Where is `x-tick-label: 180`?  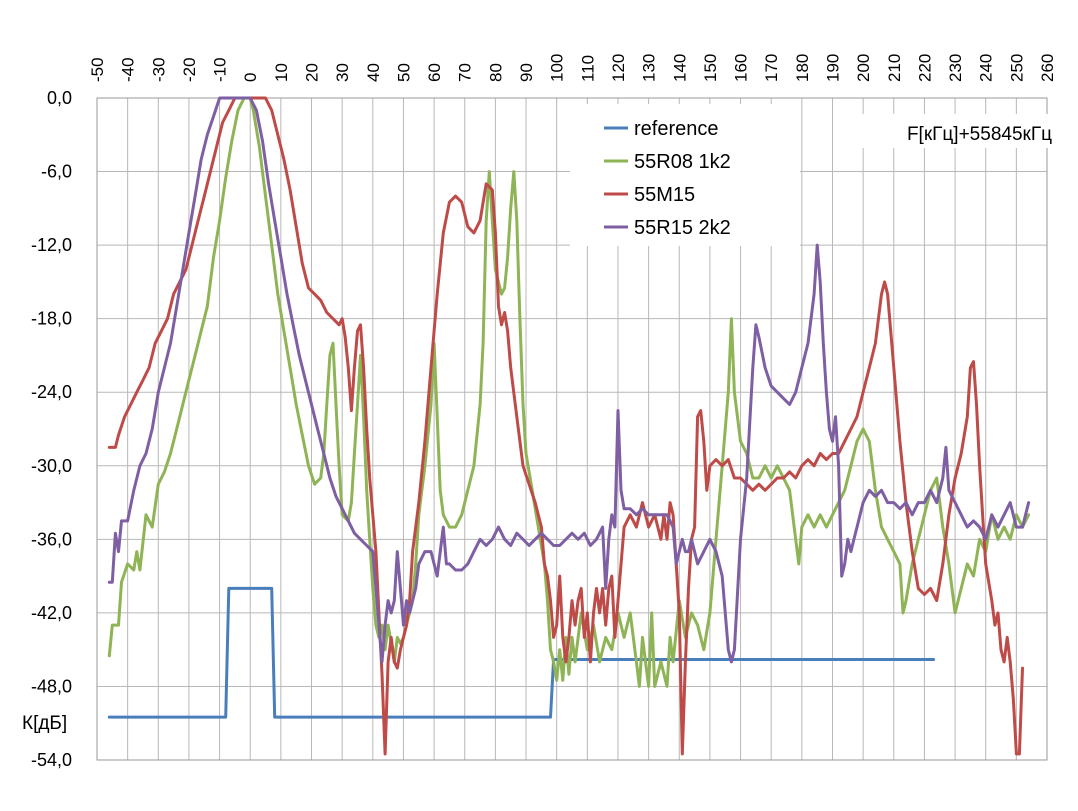
x-tick-label: 180 is located at coordinates (802, 68).